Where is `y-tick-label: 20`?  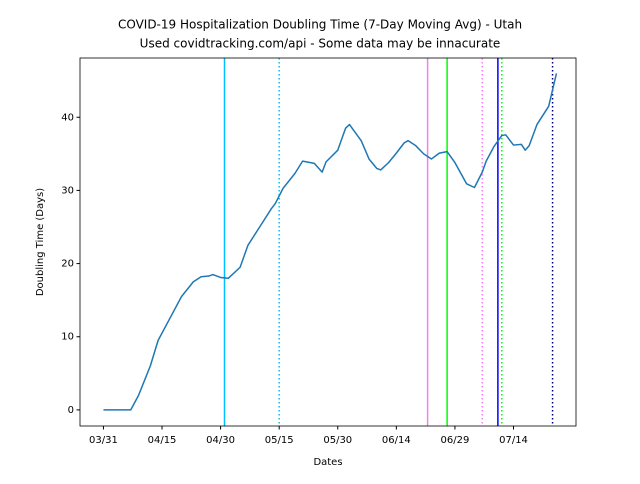 y-tick-label: 20 is located at coordinates (67, 264).